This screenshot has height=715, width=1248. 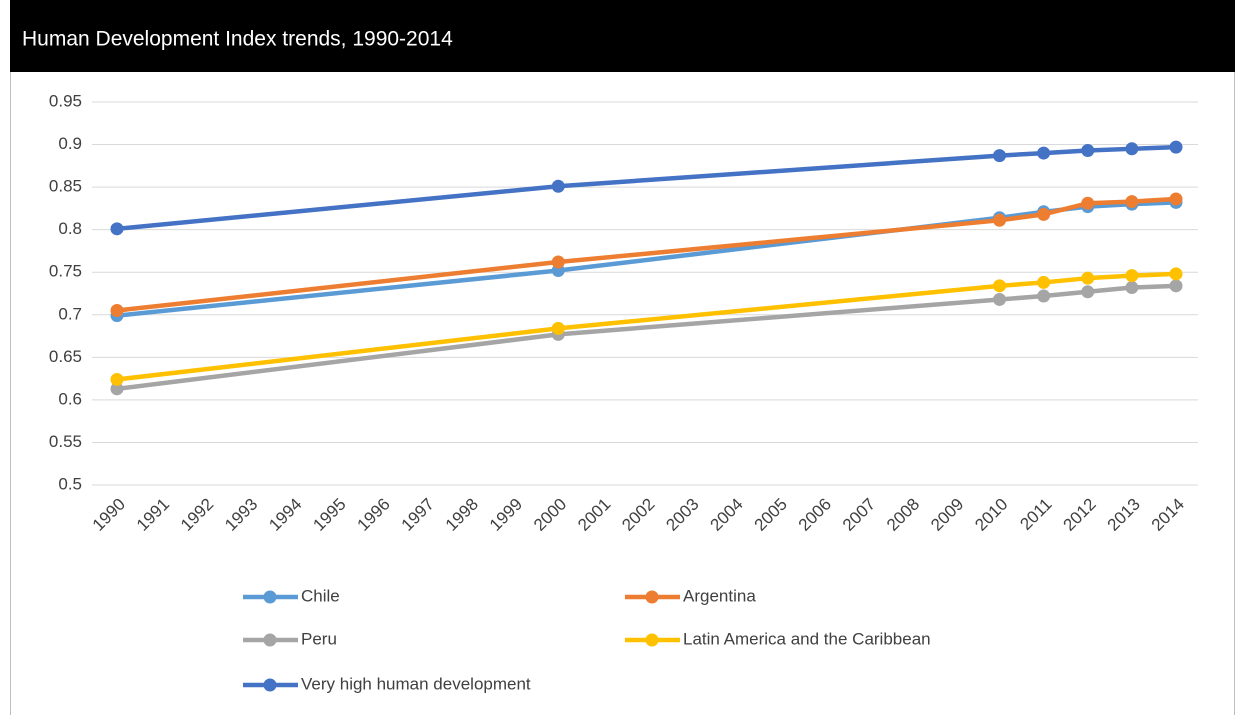 What do you see at coordinates (807, 638) in the screenshot?
I see `legend-label: Latin America and the Caribbean` at bounding box center [807, 638].